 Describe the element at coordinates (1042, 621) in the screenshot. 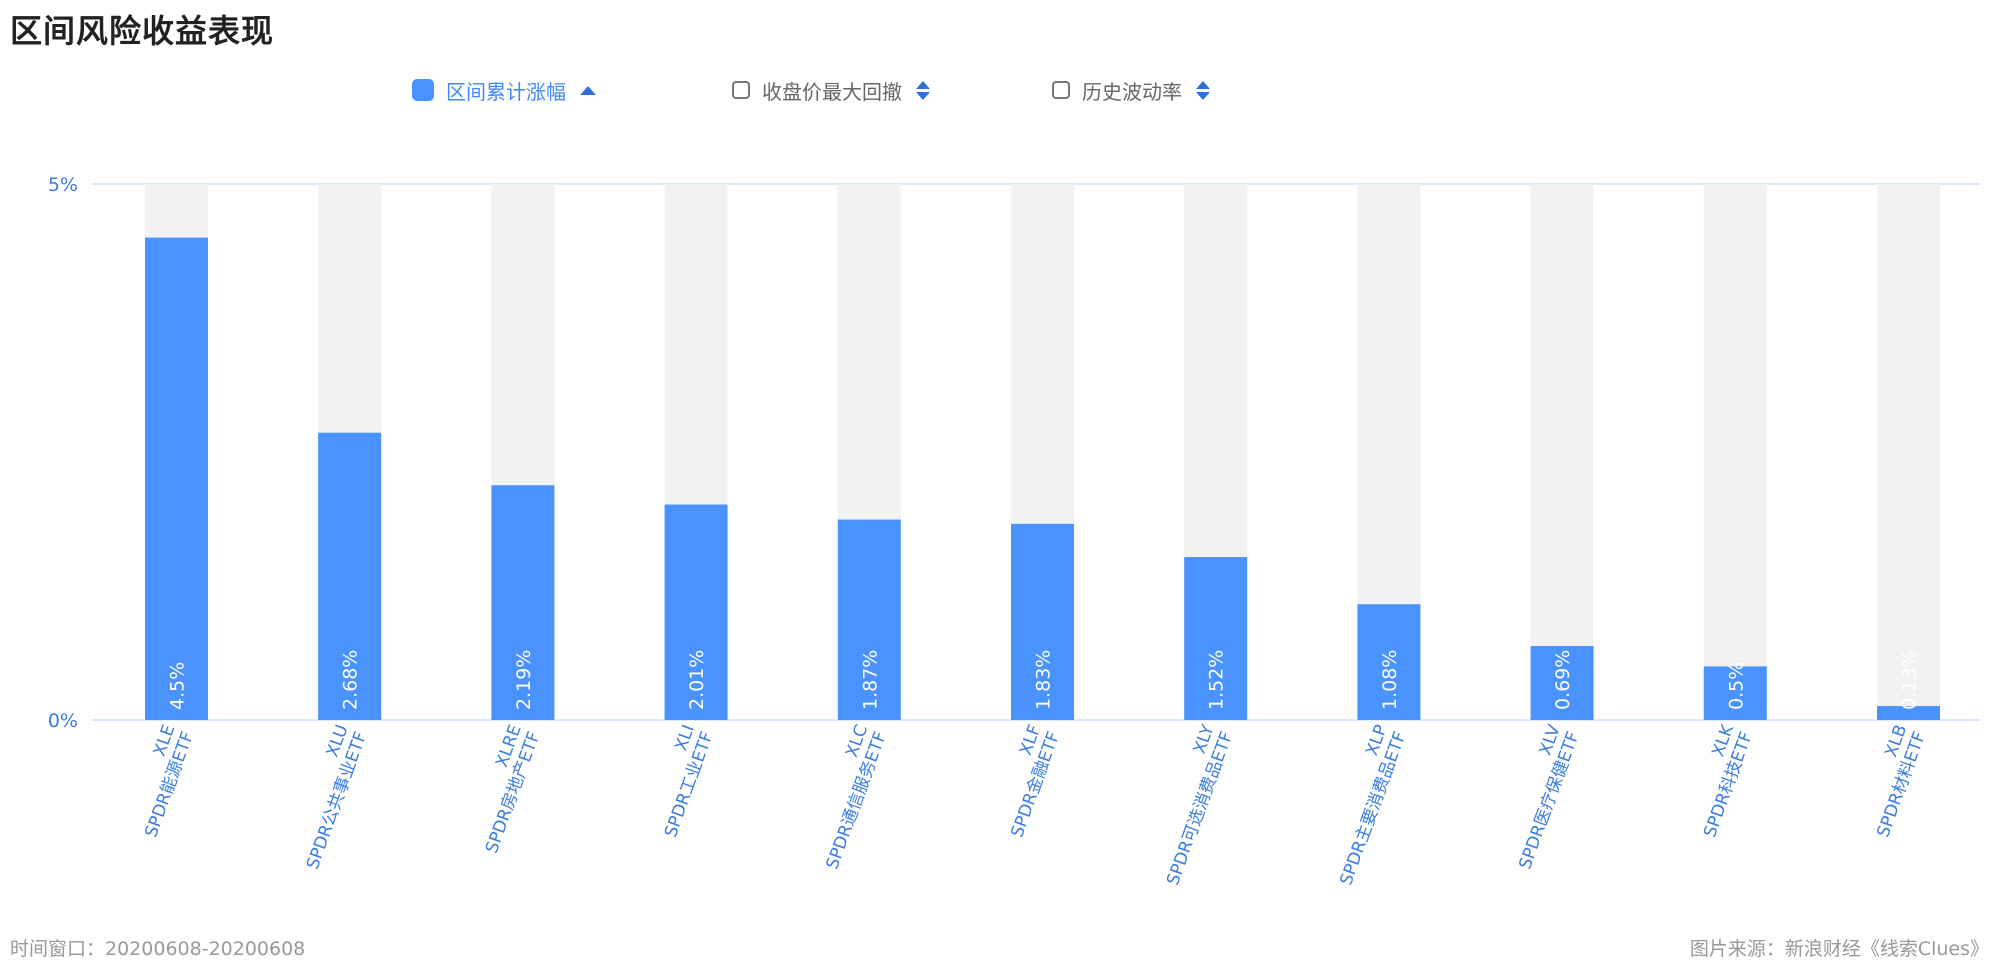

I see `bar-xlf` at that location.